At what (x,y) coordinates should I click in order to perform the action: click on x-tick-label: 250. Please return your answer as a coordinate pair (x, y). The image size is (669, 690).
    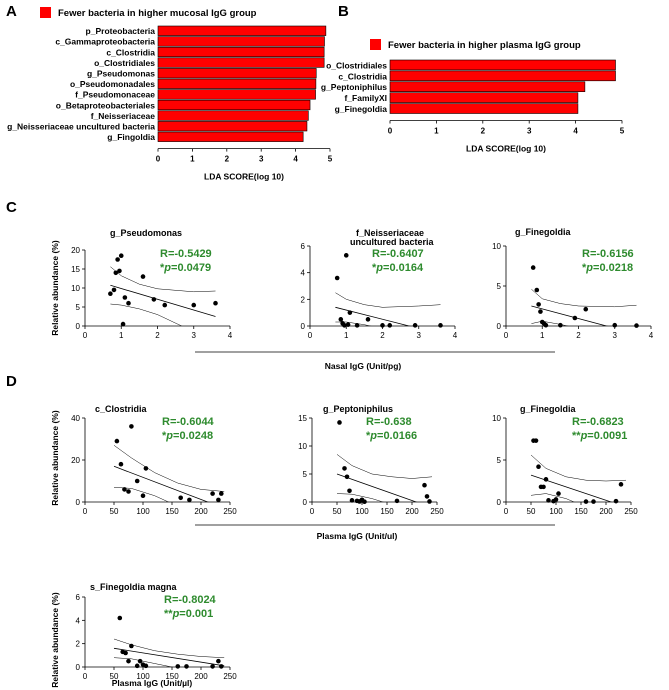
    Looking at the image, I should click on (437, 511).